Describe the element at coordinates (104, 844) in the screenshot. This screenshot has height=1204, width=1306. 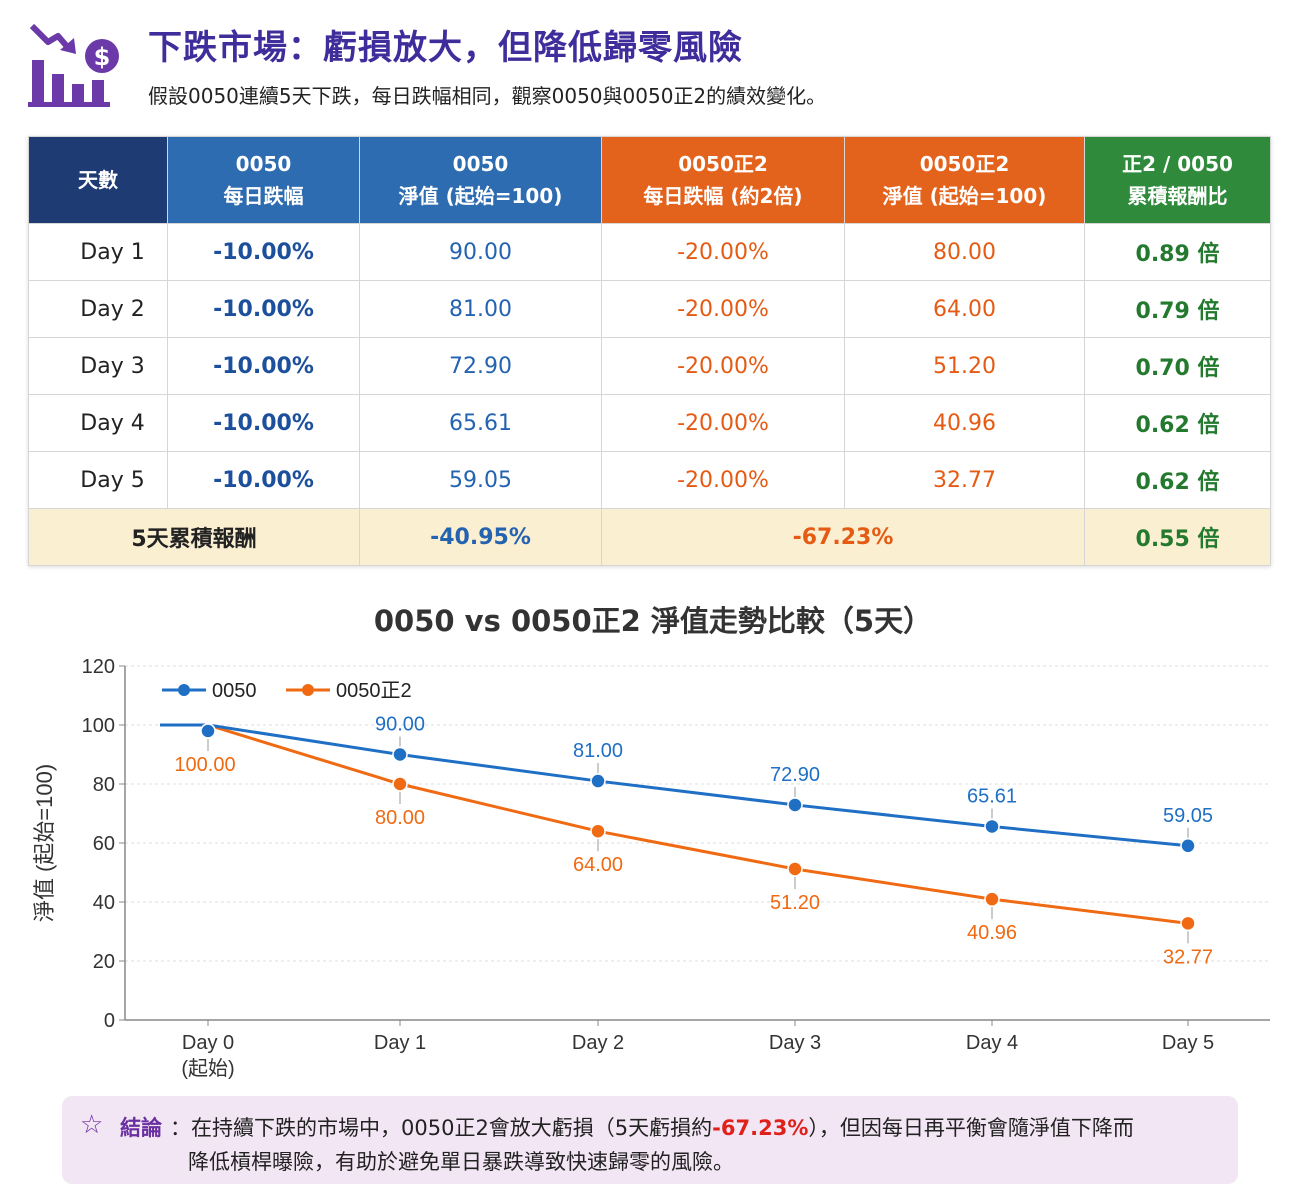
I see `y-tick-label: 60` at that location.